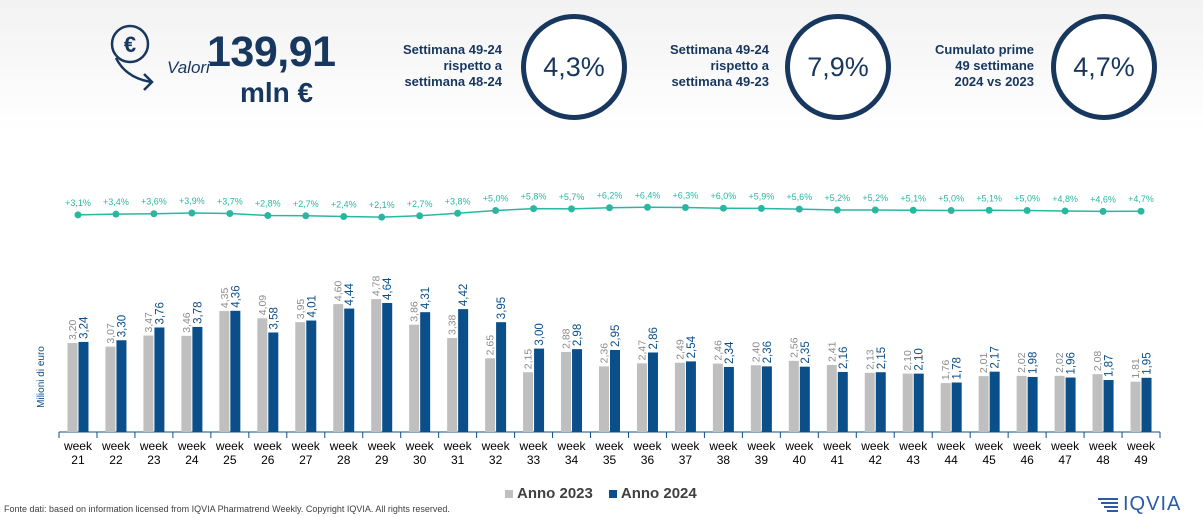 The width and height of the screenshot is (1203, 517). Describe the element at coordinates (549, 493) in the screenshot. I see `legend-item-2023: Anno 2023` at that location.